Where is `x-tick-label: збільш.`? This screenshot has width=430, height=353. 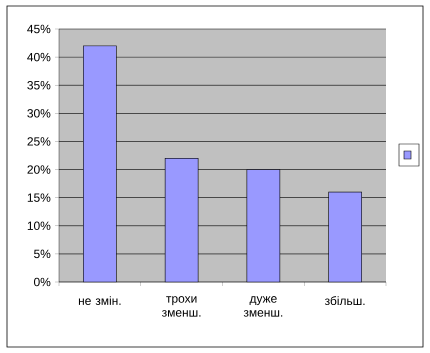 x-tick-label: збільш. is located at coordinates (344, 301).